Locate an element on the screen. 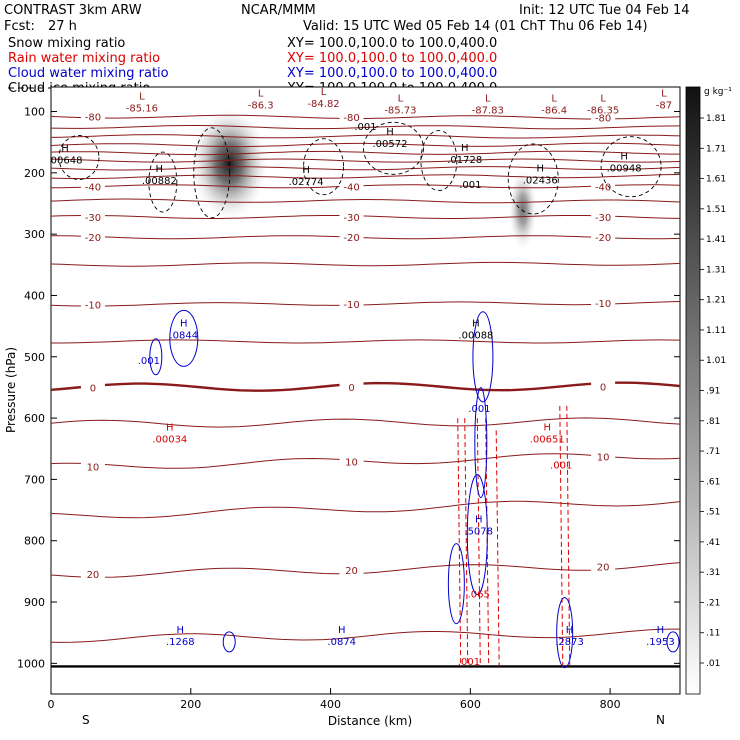 The height and width of the screenshot is (740, 740). colorbar-level-label: .81 is located at coordinates (713, 422).